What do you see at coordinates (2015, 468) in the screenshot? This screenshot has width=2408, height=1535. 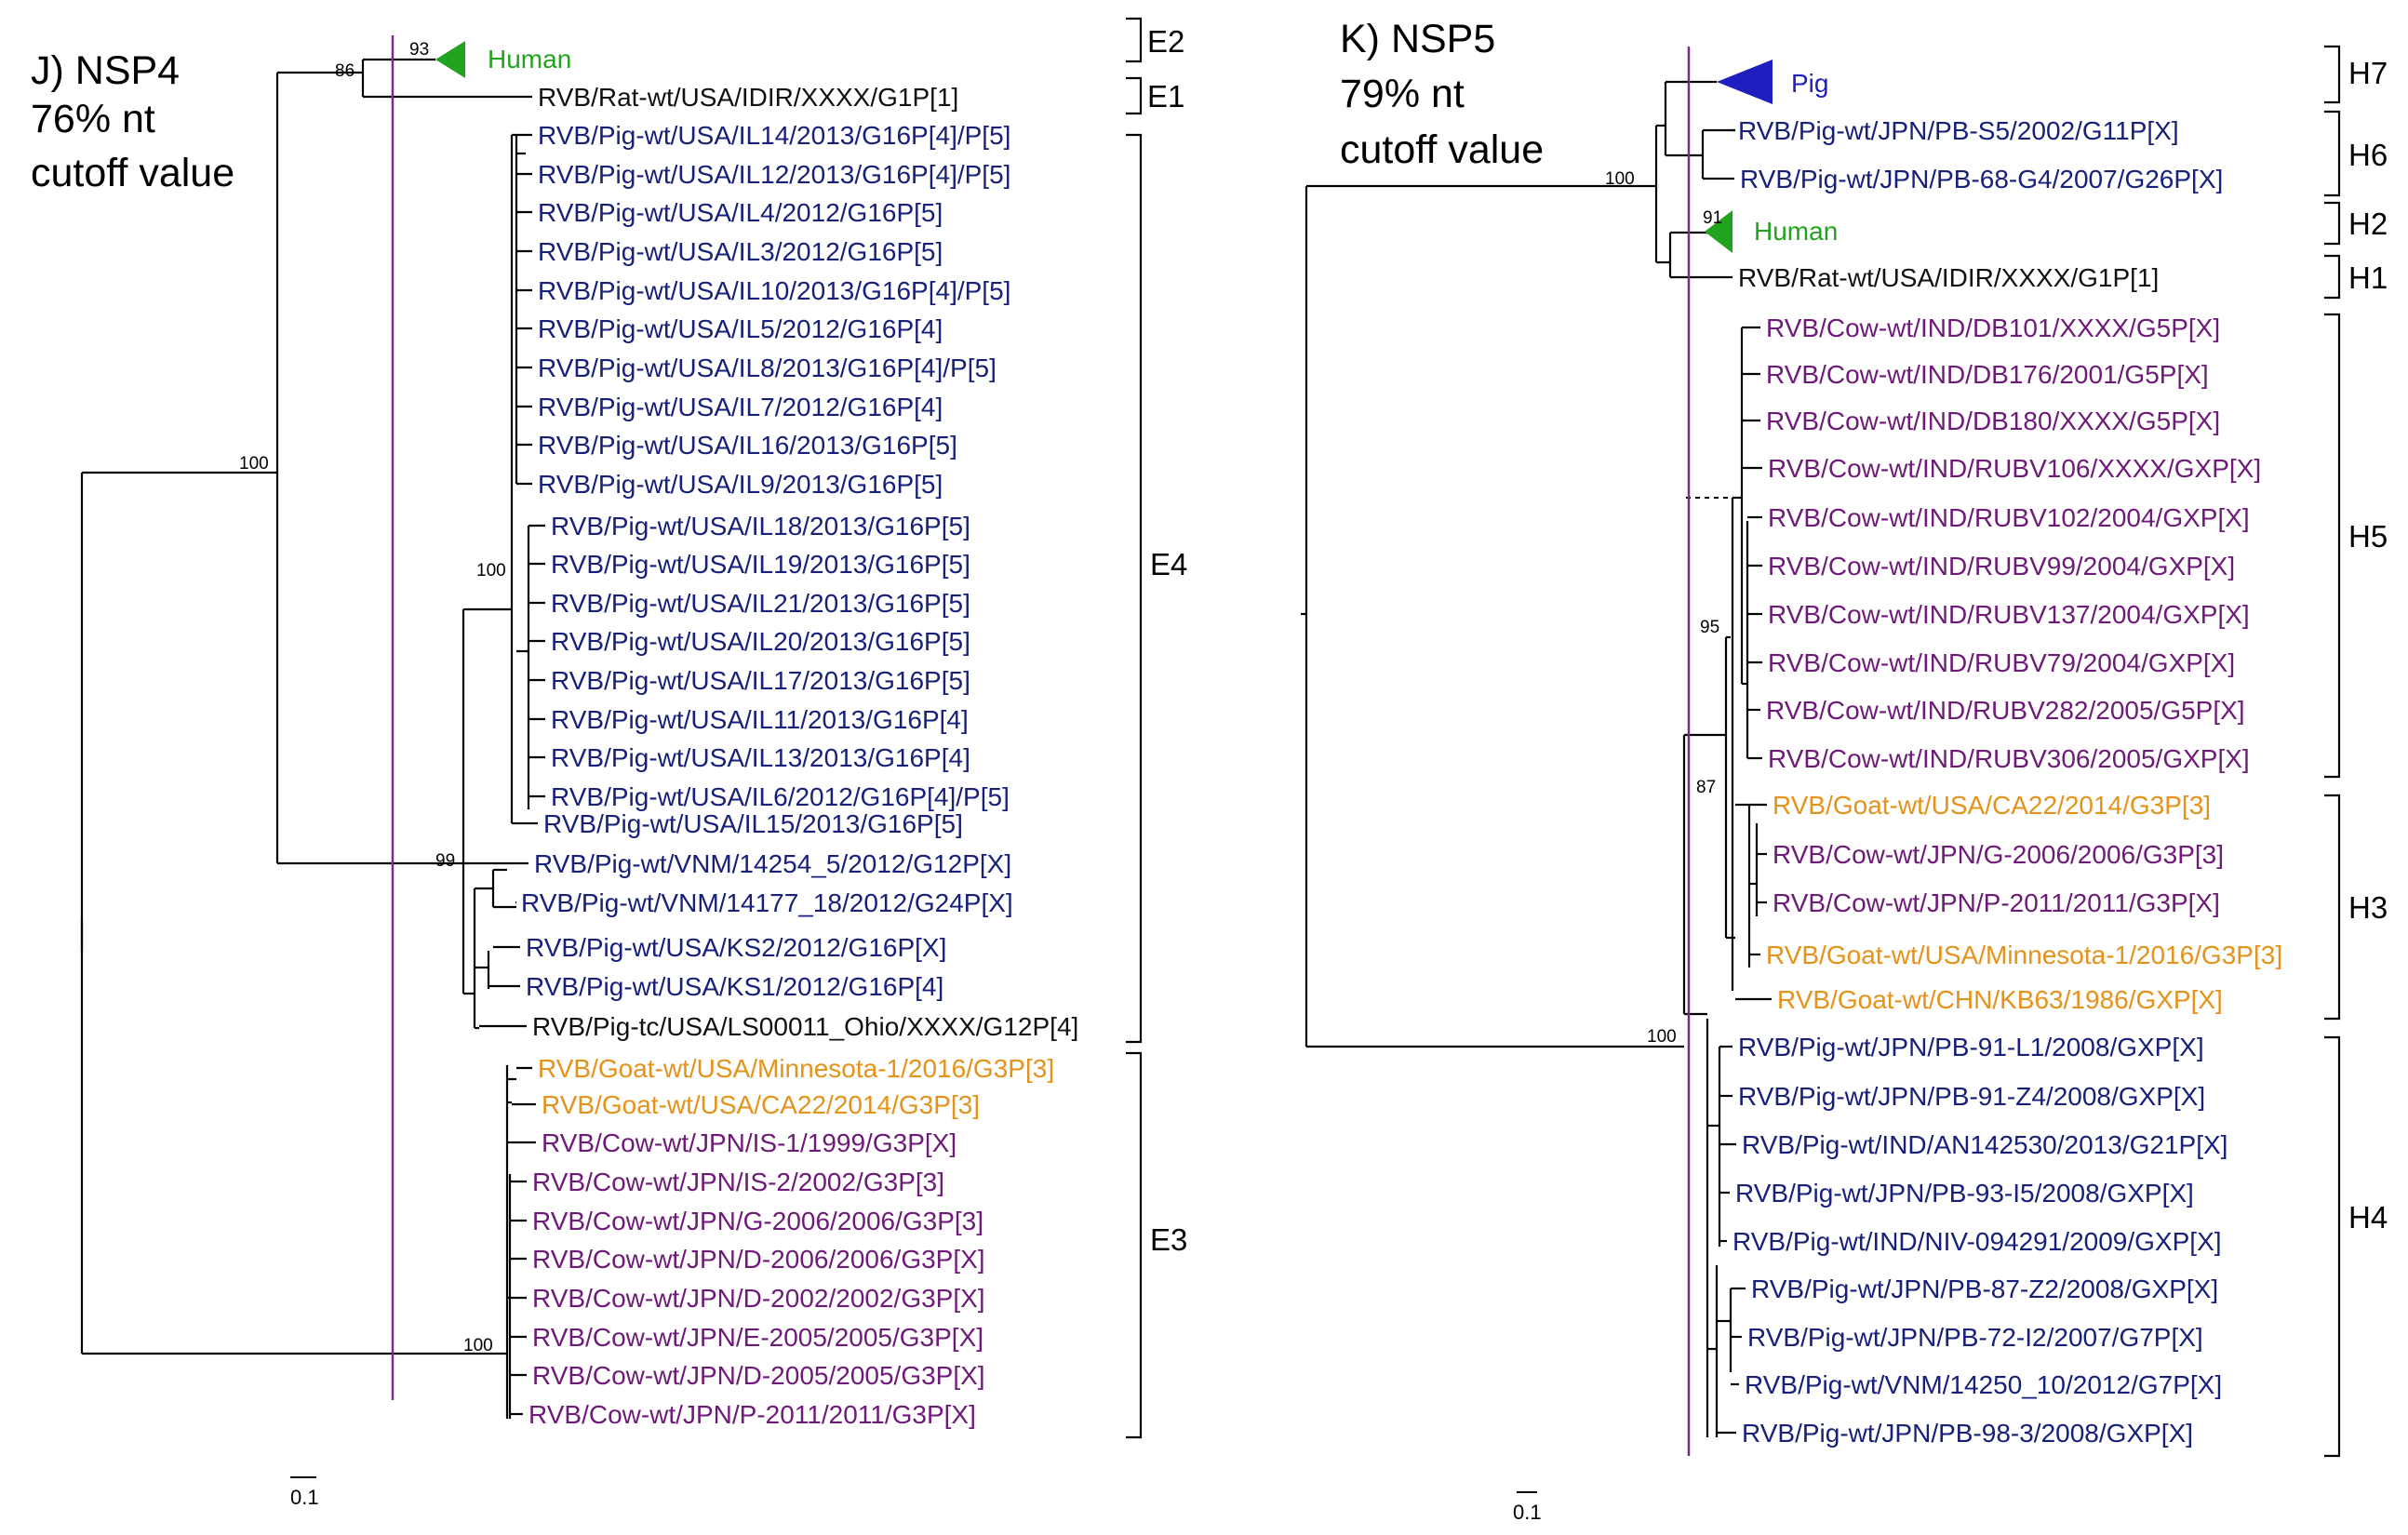 I see `leaf-label: RVB/Cow-wt/IND/RUBV106/XXXX/GXP[X]` at bounding box center [2015, 468].